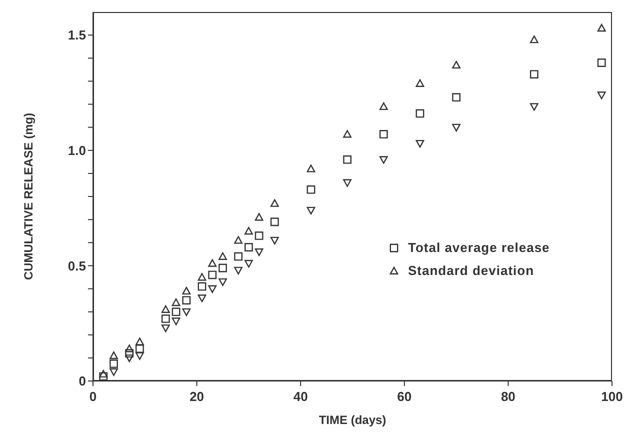  I want to click on y-tick-label: 1.0, so click(77, 150).